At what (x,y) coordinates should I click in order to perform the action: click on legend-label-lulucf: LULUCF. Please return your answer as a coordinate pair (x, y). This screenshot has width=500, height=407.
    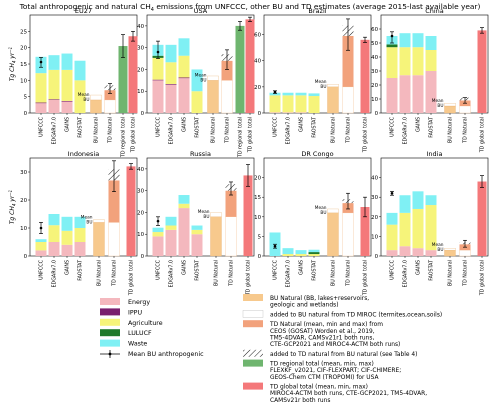
    Looking at the image, I should click on (140, 333).